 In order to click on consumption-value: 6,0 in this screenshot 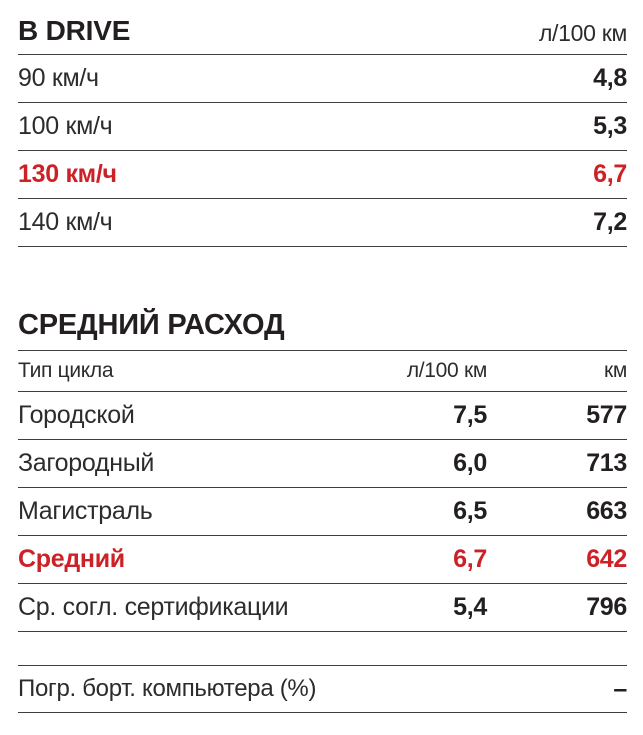, I will do `click(470, 463)`.